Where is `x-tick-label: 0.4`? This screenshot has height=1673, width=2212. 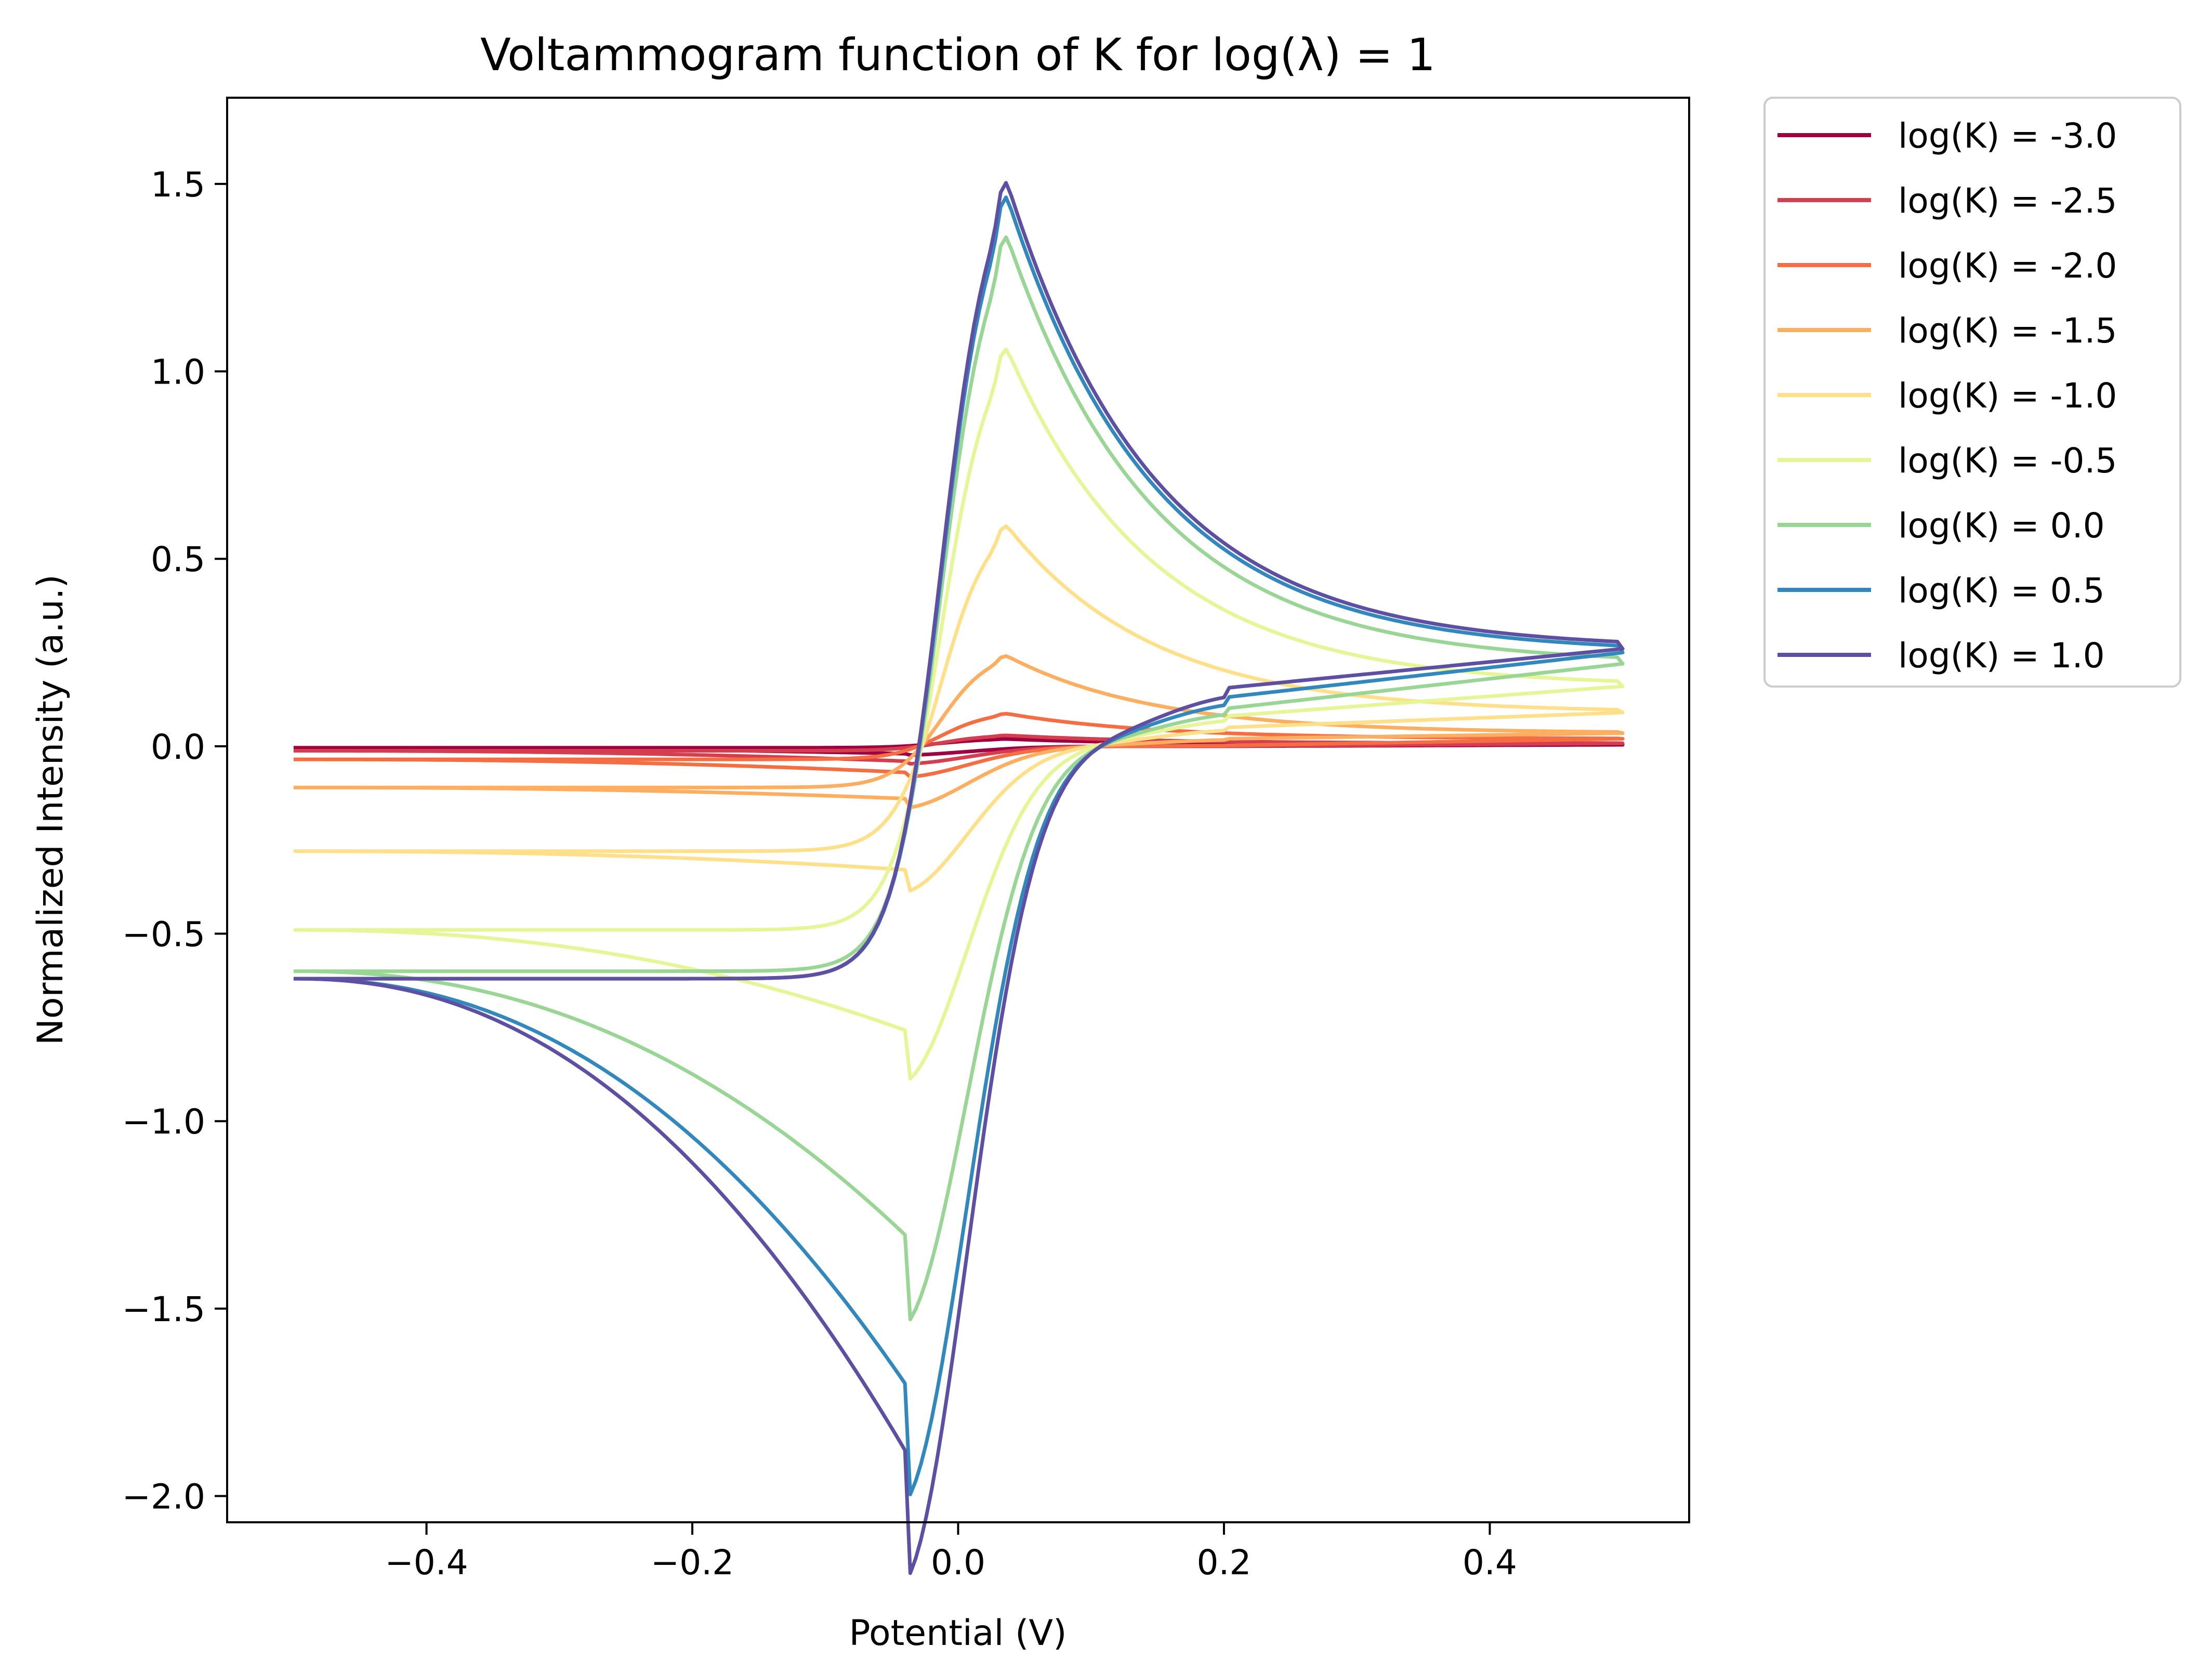 x-tick-label: 0.4 is located at coordinates (1490, 1563).